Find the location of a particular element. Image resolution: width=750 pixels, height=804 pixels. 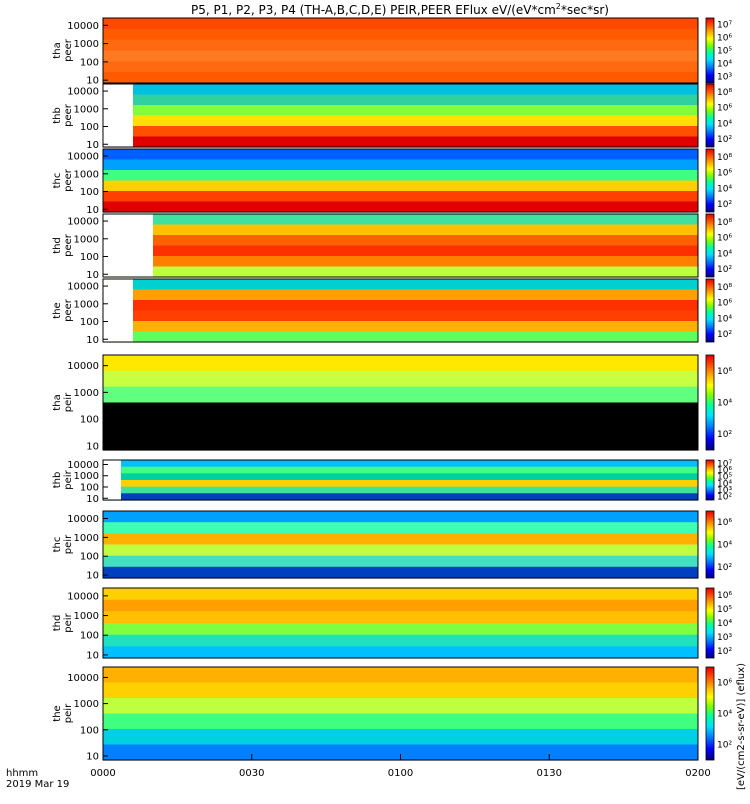

x-axis-label-hhmm: hhmm is located at coordinates (22, 773).